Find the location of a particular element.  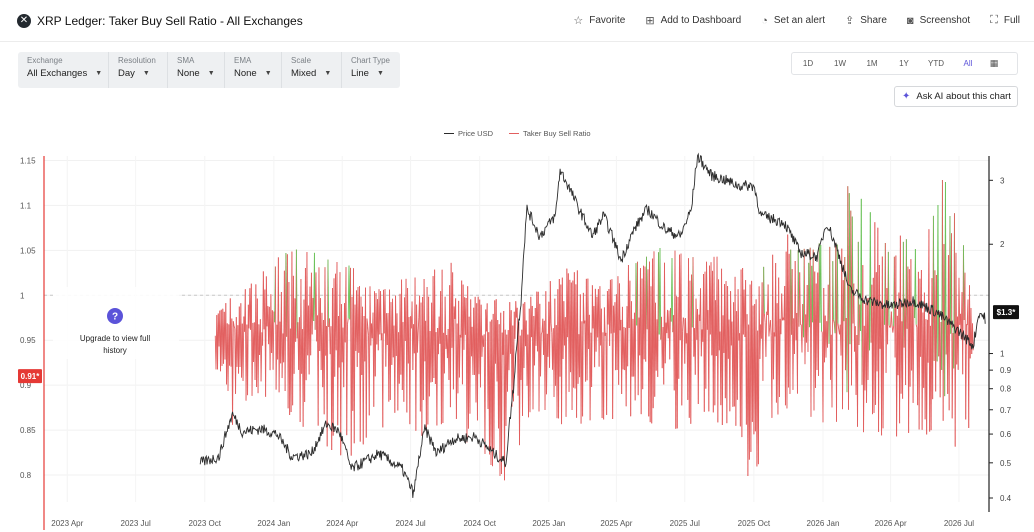

range-1m-button: 1M is located at coordinates (872, 63).